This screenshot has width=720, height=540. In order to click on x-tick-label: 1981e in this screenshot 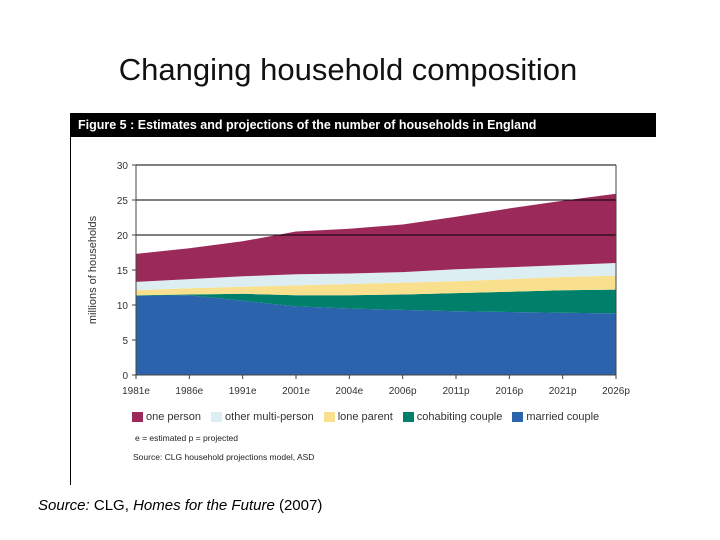, I will do `click(136, 391)`.